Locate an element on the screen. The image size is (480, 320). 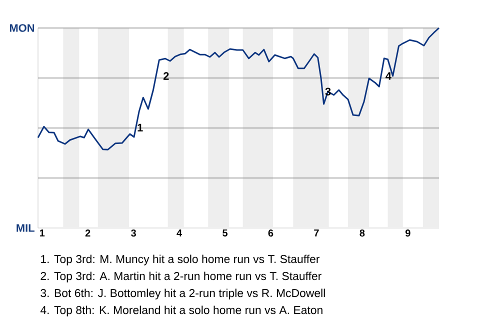
text: 1. Top 3rd: M. Muncy hit a solo home run vs T. Stauffer is located at coordinates (180, 260).